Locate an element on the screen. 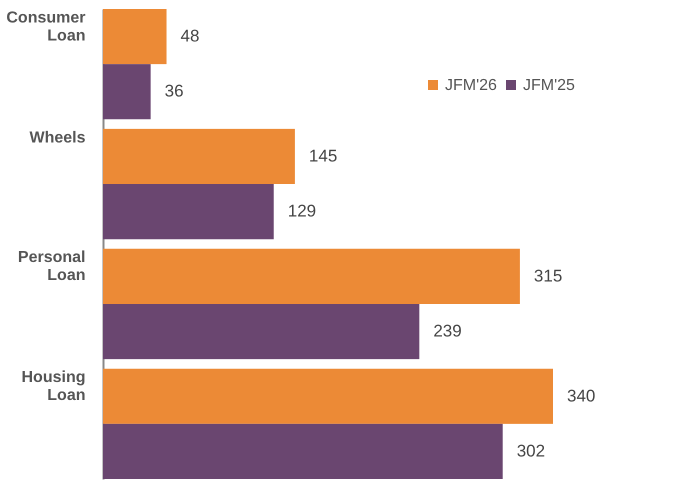  data-label: 36 is located at coordinates (174, 91).